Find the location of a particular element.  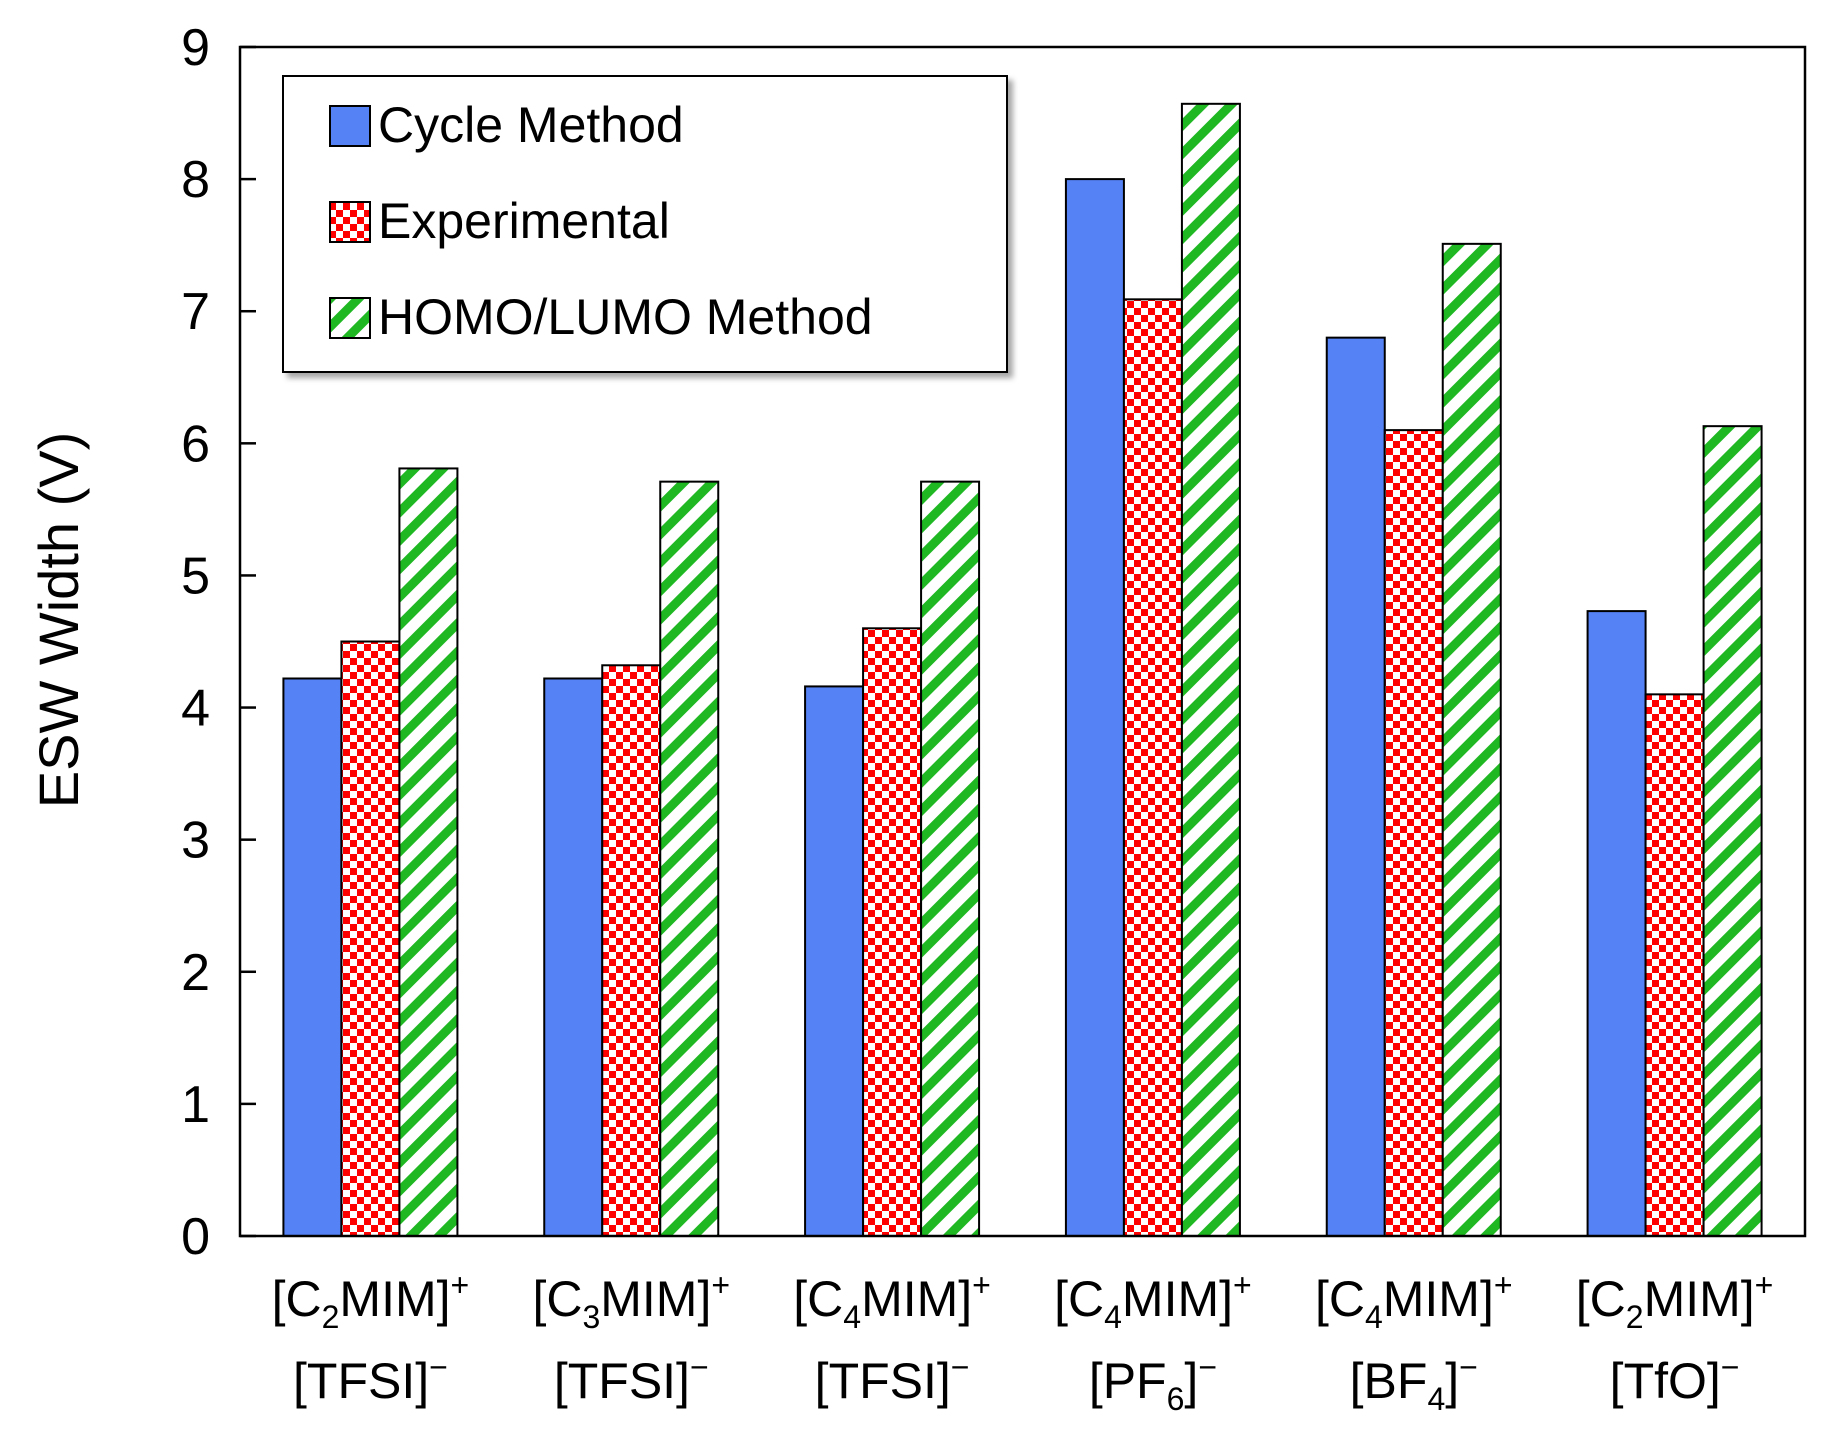

y-tick-label: 5 is located at coordinates (195, 576).